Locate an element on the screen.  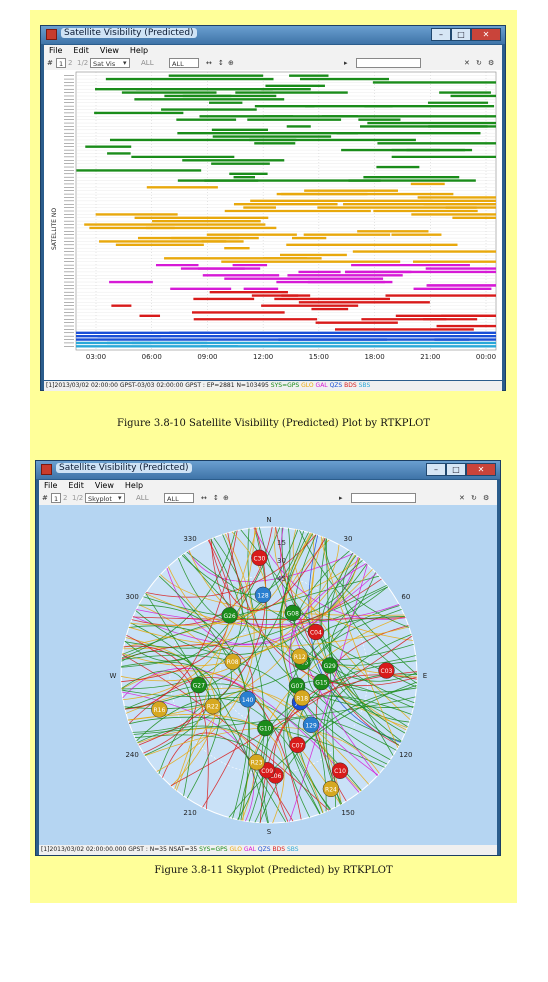
menu-file-2: File is located at coordinates (51, 485).